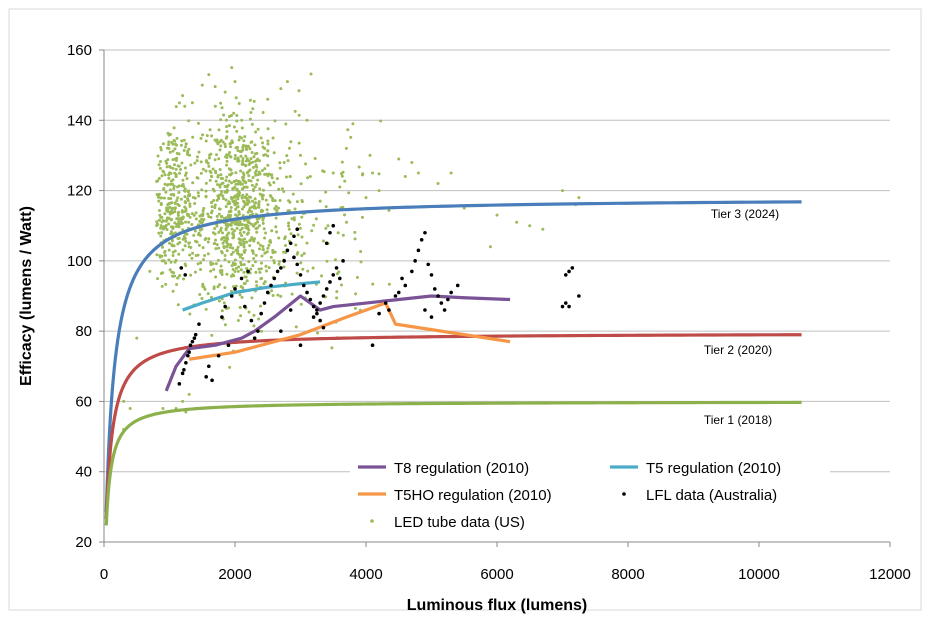 The image size is (930, 624). I want to click on x-tick-label: 12000, so click(890, 574).